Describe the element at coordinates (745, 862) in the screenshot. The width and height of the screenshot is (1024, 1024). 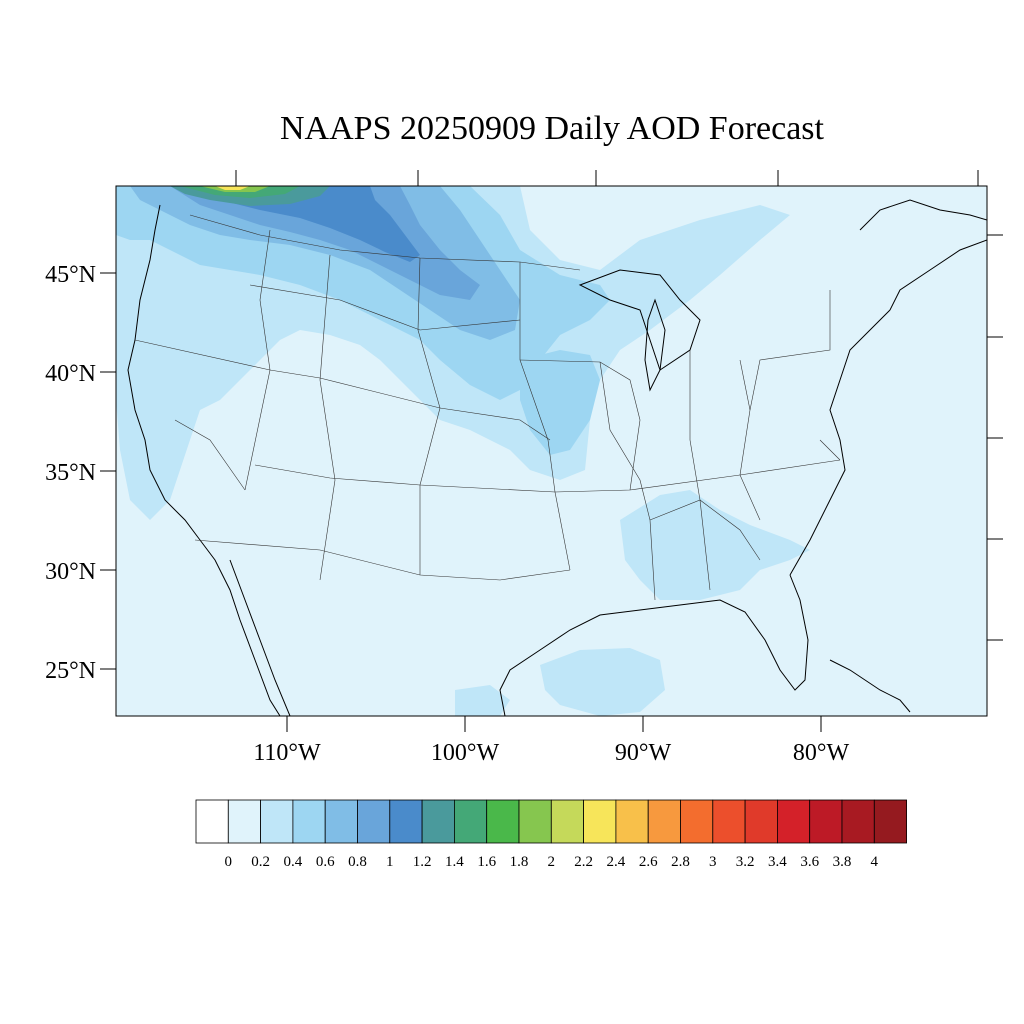
I see `colorbar-tick-label: 3.2` at that location.